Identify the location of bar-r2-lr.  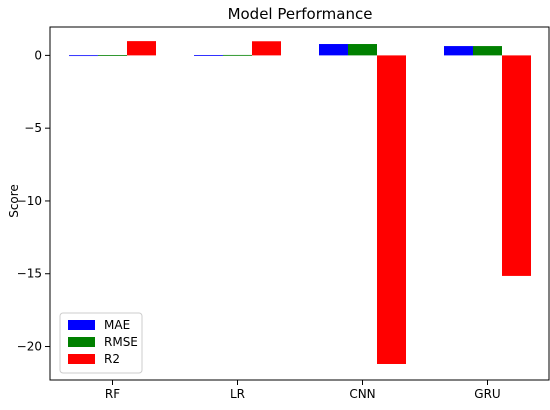
(266, 48).